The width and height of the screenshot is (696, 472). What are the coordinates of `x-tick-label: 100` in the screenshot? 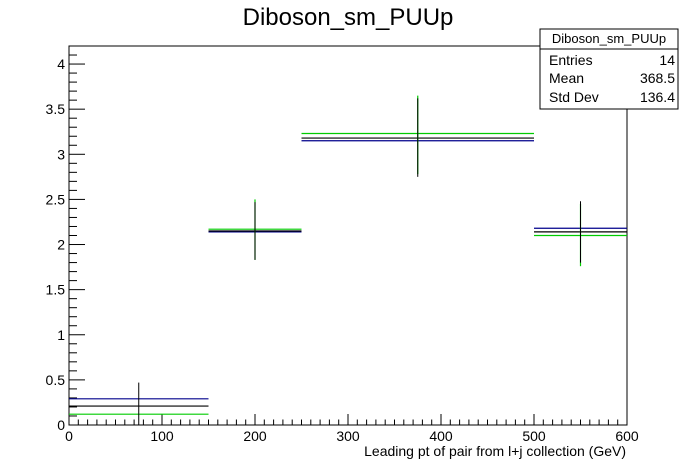 It's located at (162, 436).